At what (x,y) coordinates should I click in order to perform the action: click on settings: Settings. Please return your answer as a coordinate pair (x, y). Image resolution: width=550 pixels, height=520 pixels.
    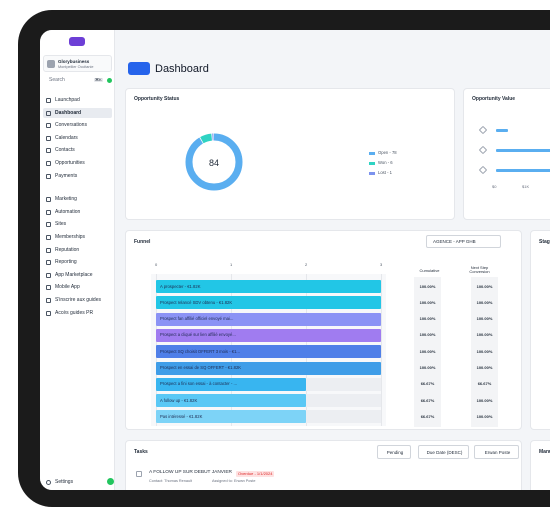
    Looking at the image, I should click on (77, 482).